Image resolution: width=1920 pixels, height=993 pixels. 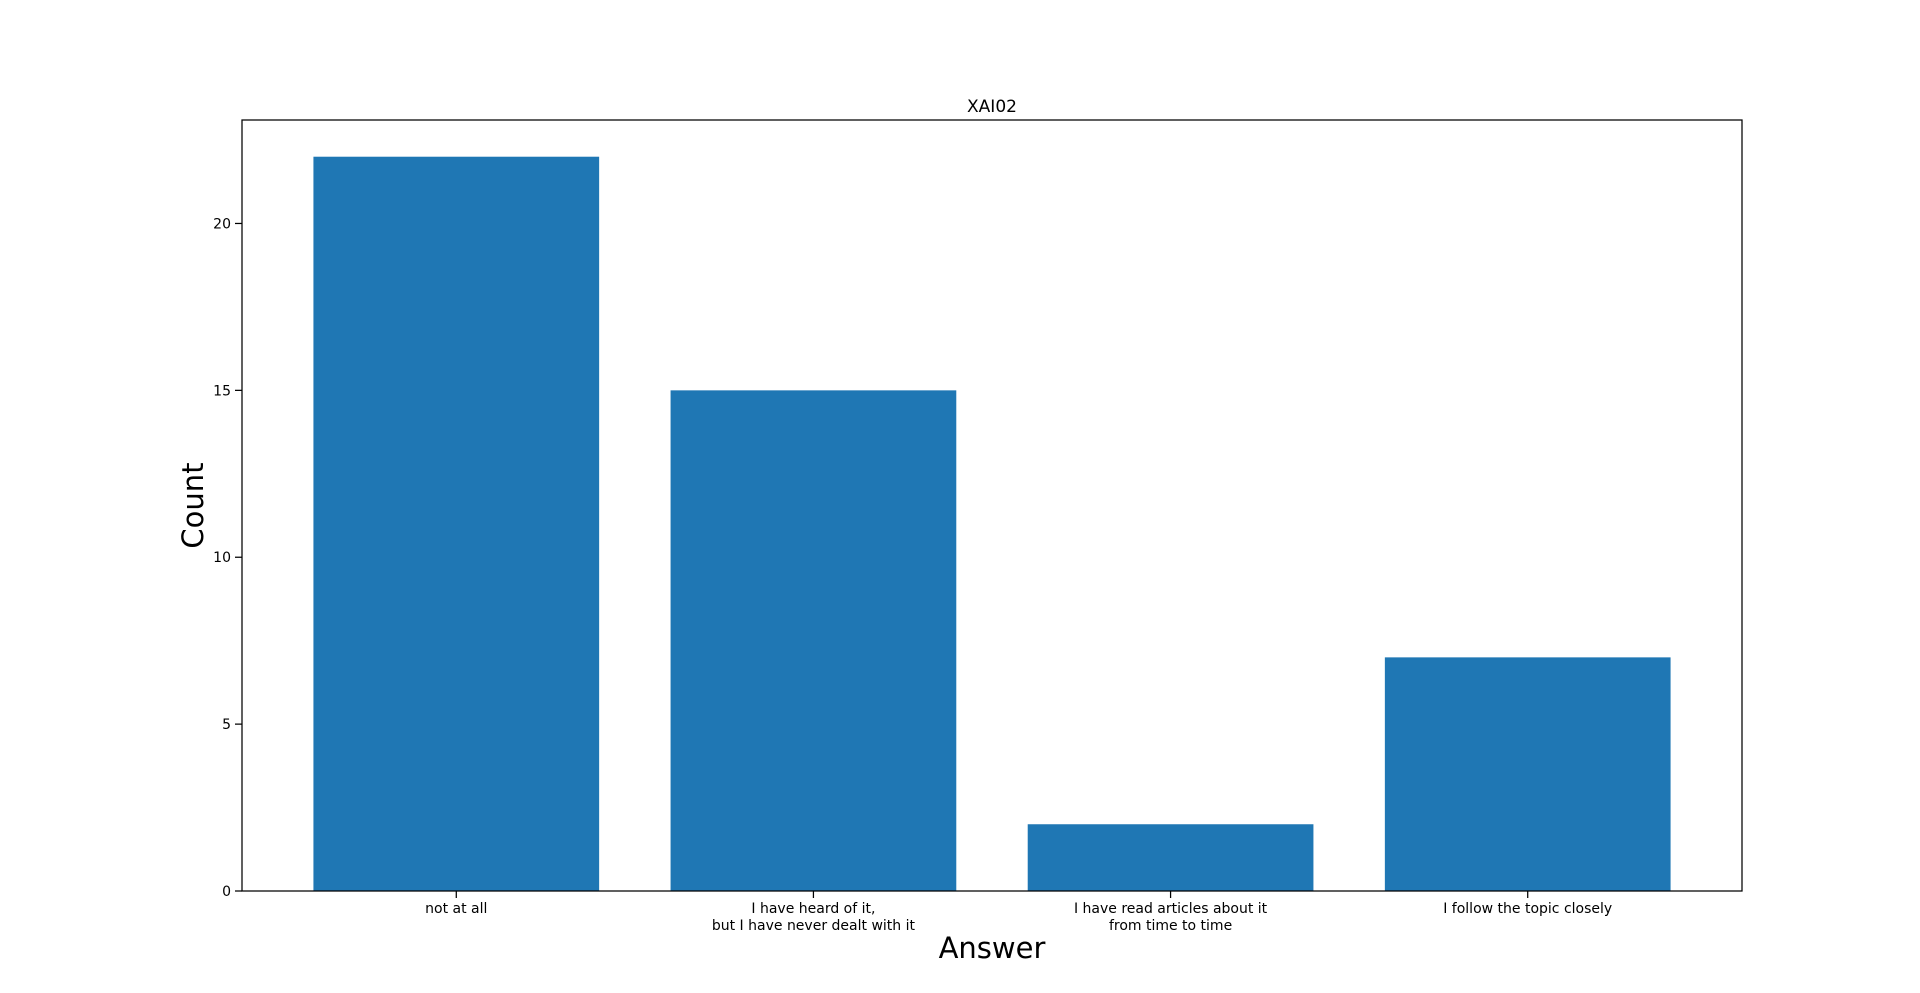 I want to click on x-tick-label: not at all, so click(x=456, y=909).